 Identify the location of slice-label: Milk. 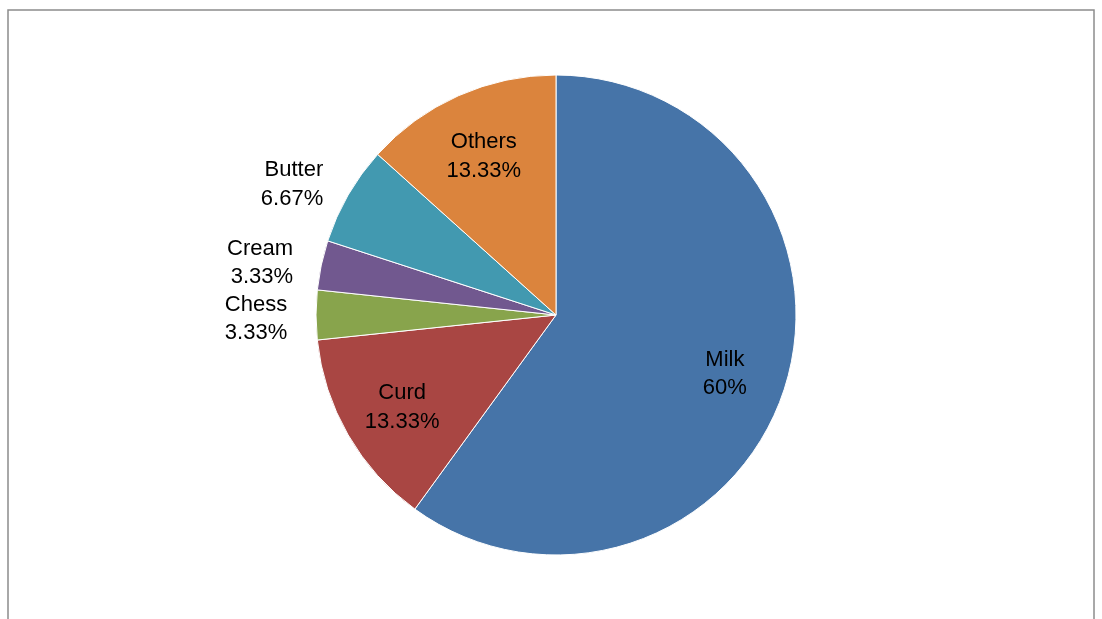
(725, 358).